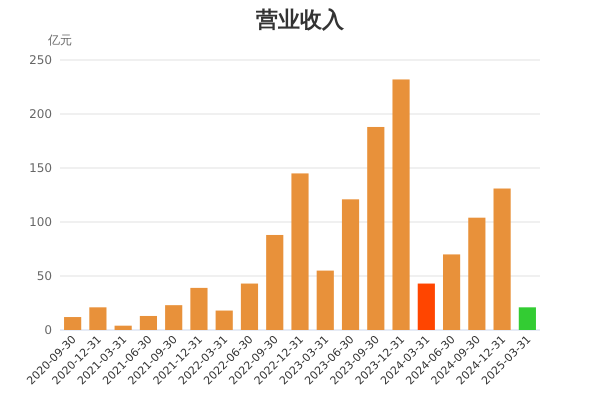 The height and width of the screenshot is (400, 600). I want to click on y-tick-label: 0, so click(48, 330).